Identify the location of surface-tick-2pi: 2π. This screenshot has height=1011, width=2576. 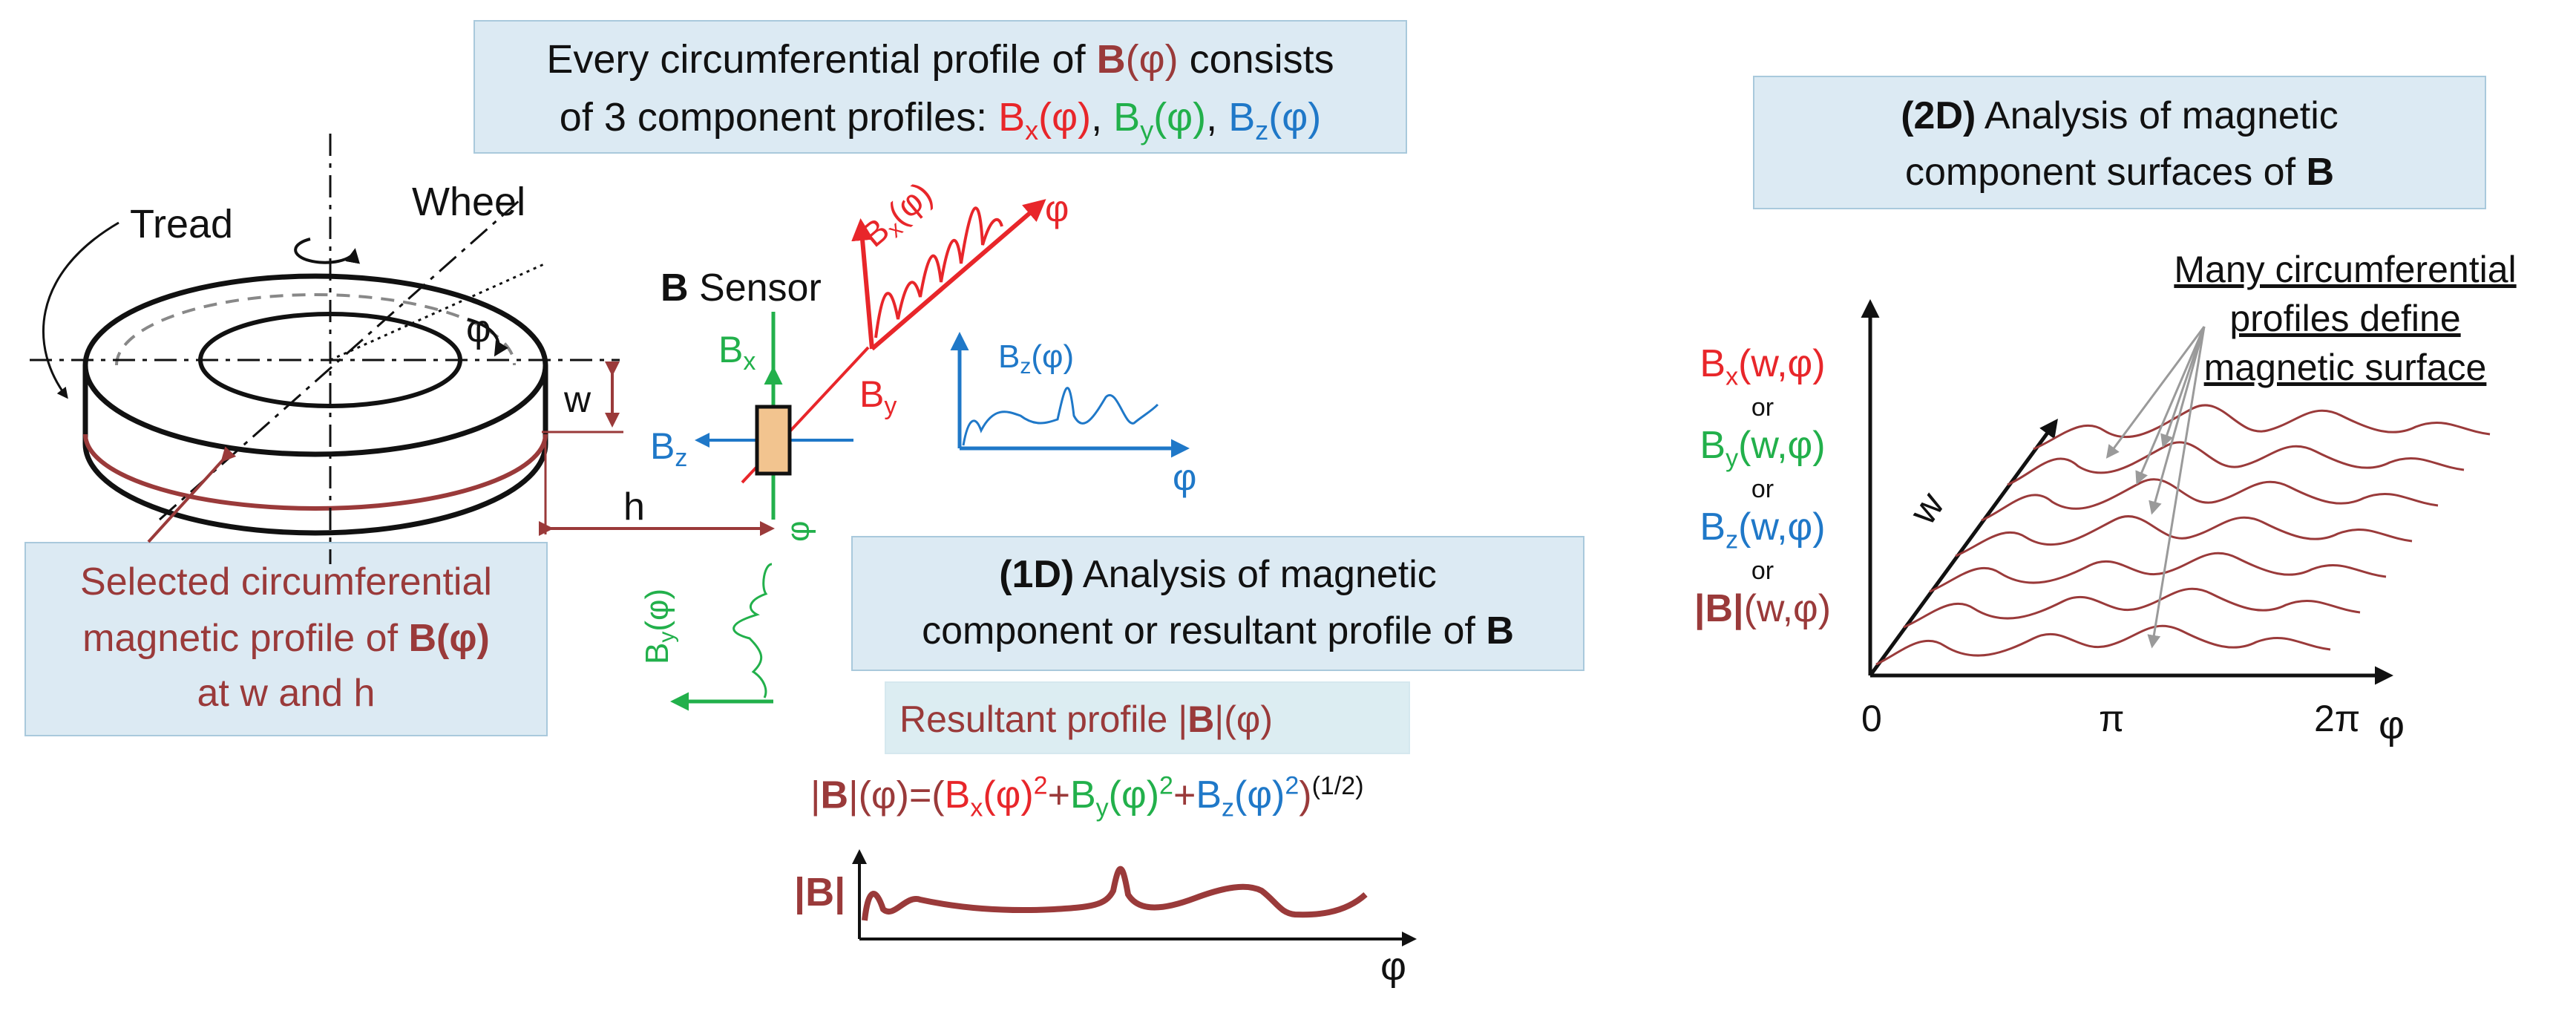
(2337, 719).